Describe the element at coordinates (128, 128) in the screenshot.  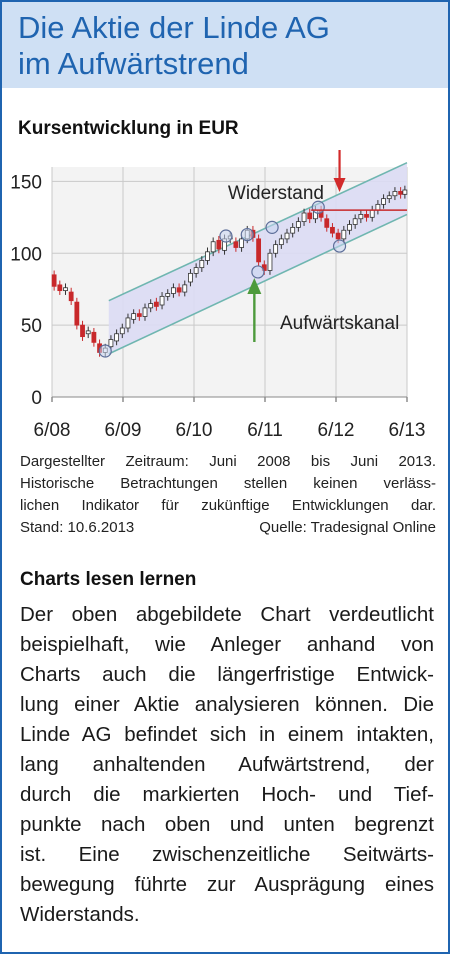
I see `chart-title: Kursentwicklung in EUR` at that location.